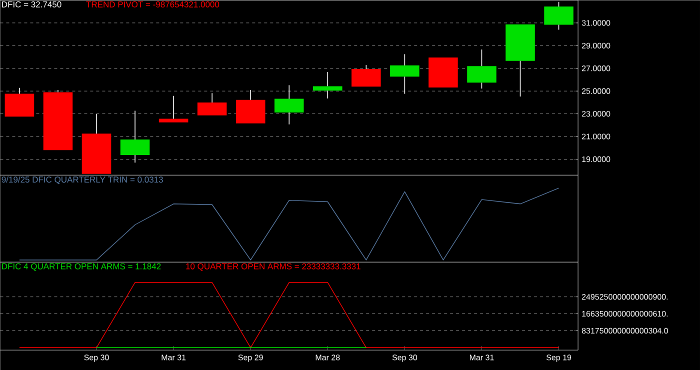  I want to click on x-tick-label: Mar 28, so click(328, 357).